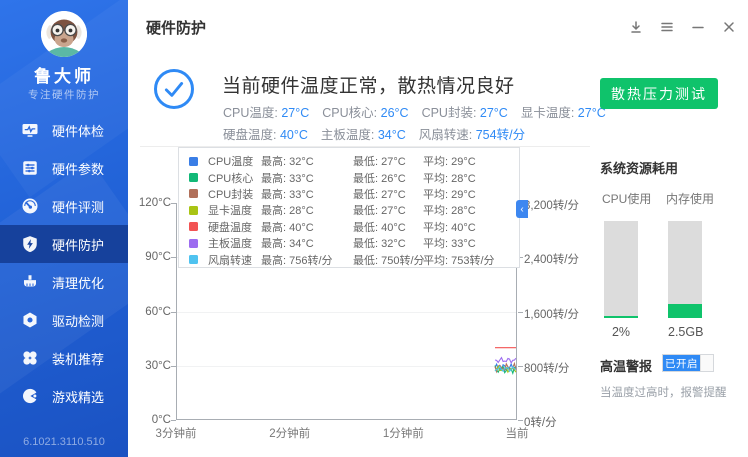 The image size is (748, 457). What do you see at coordinates (379, 244) in the screenshot?
I see `legend-min-value: 最低: 32°C` at bounding box center [379, 244].